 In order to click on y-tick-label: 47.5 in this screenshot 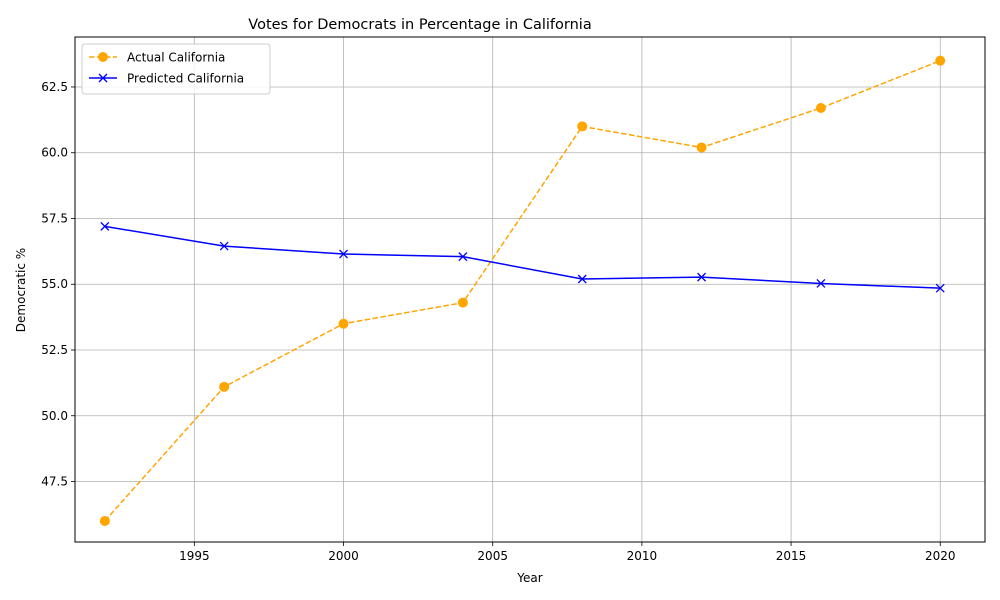, I will do `click(54, 482)`.